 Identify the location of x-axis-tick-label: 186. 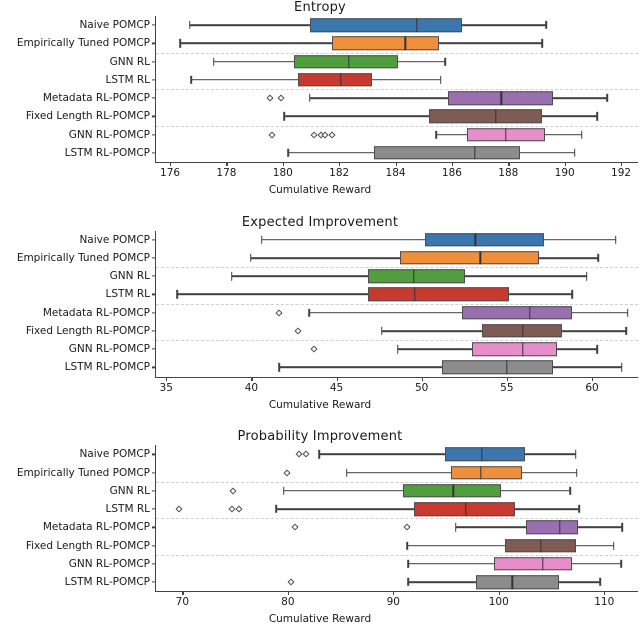
(451, 173).